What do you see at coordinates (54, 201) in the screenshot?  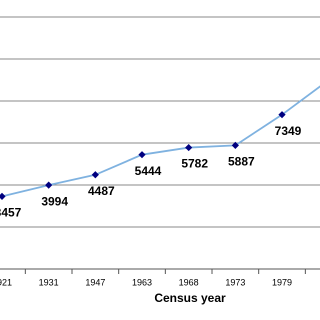 I see `data-label: 3994` at bounding box center [54, 201].